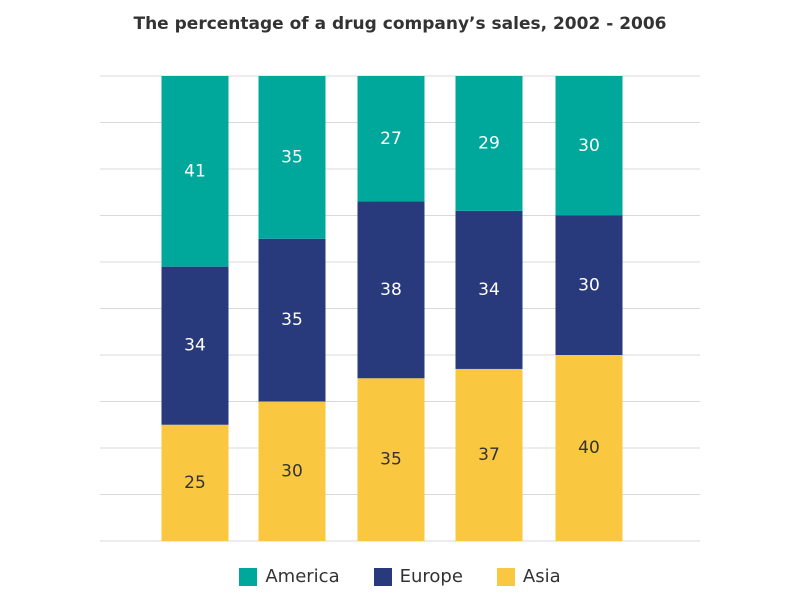 This screenshot has height=600, width=800. I want to click on data-label-asia-2003: 30, so click(292, 471).